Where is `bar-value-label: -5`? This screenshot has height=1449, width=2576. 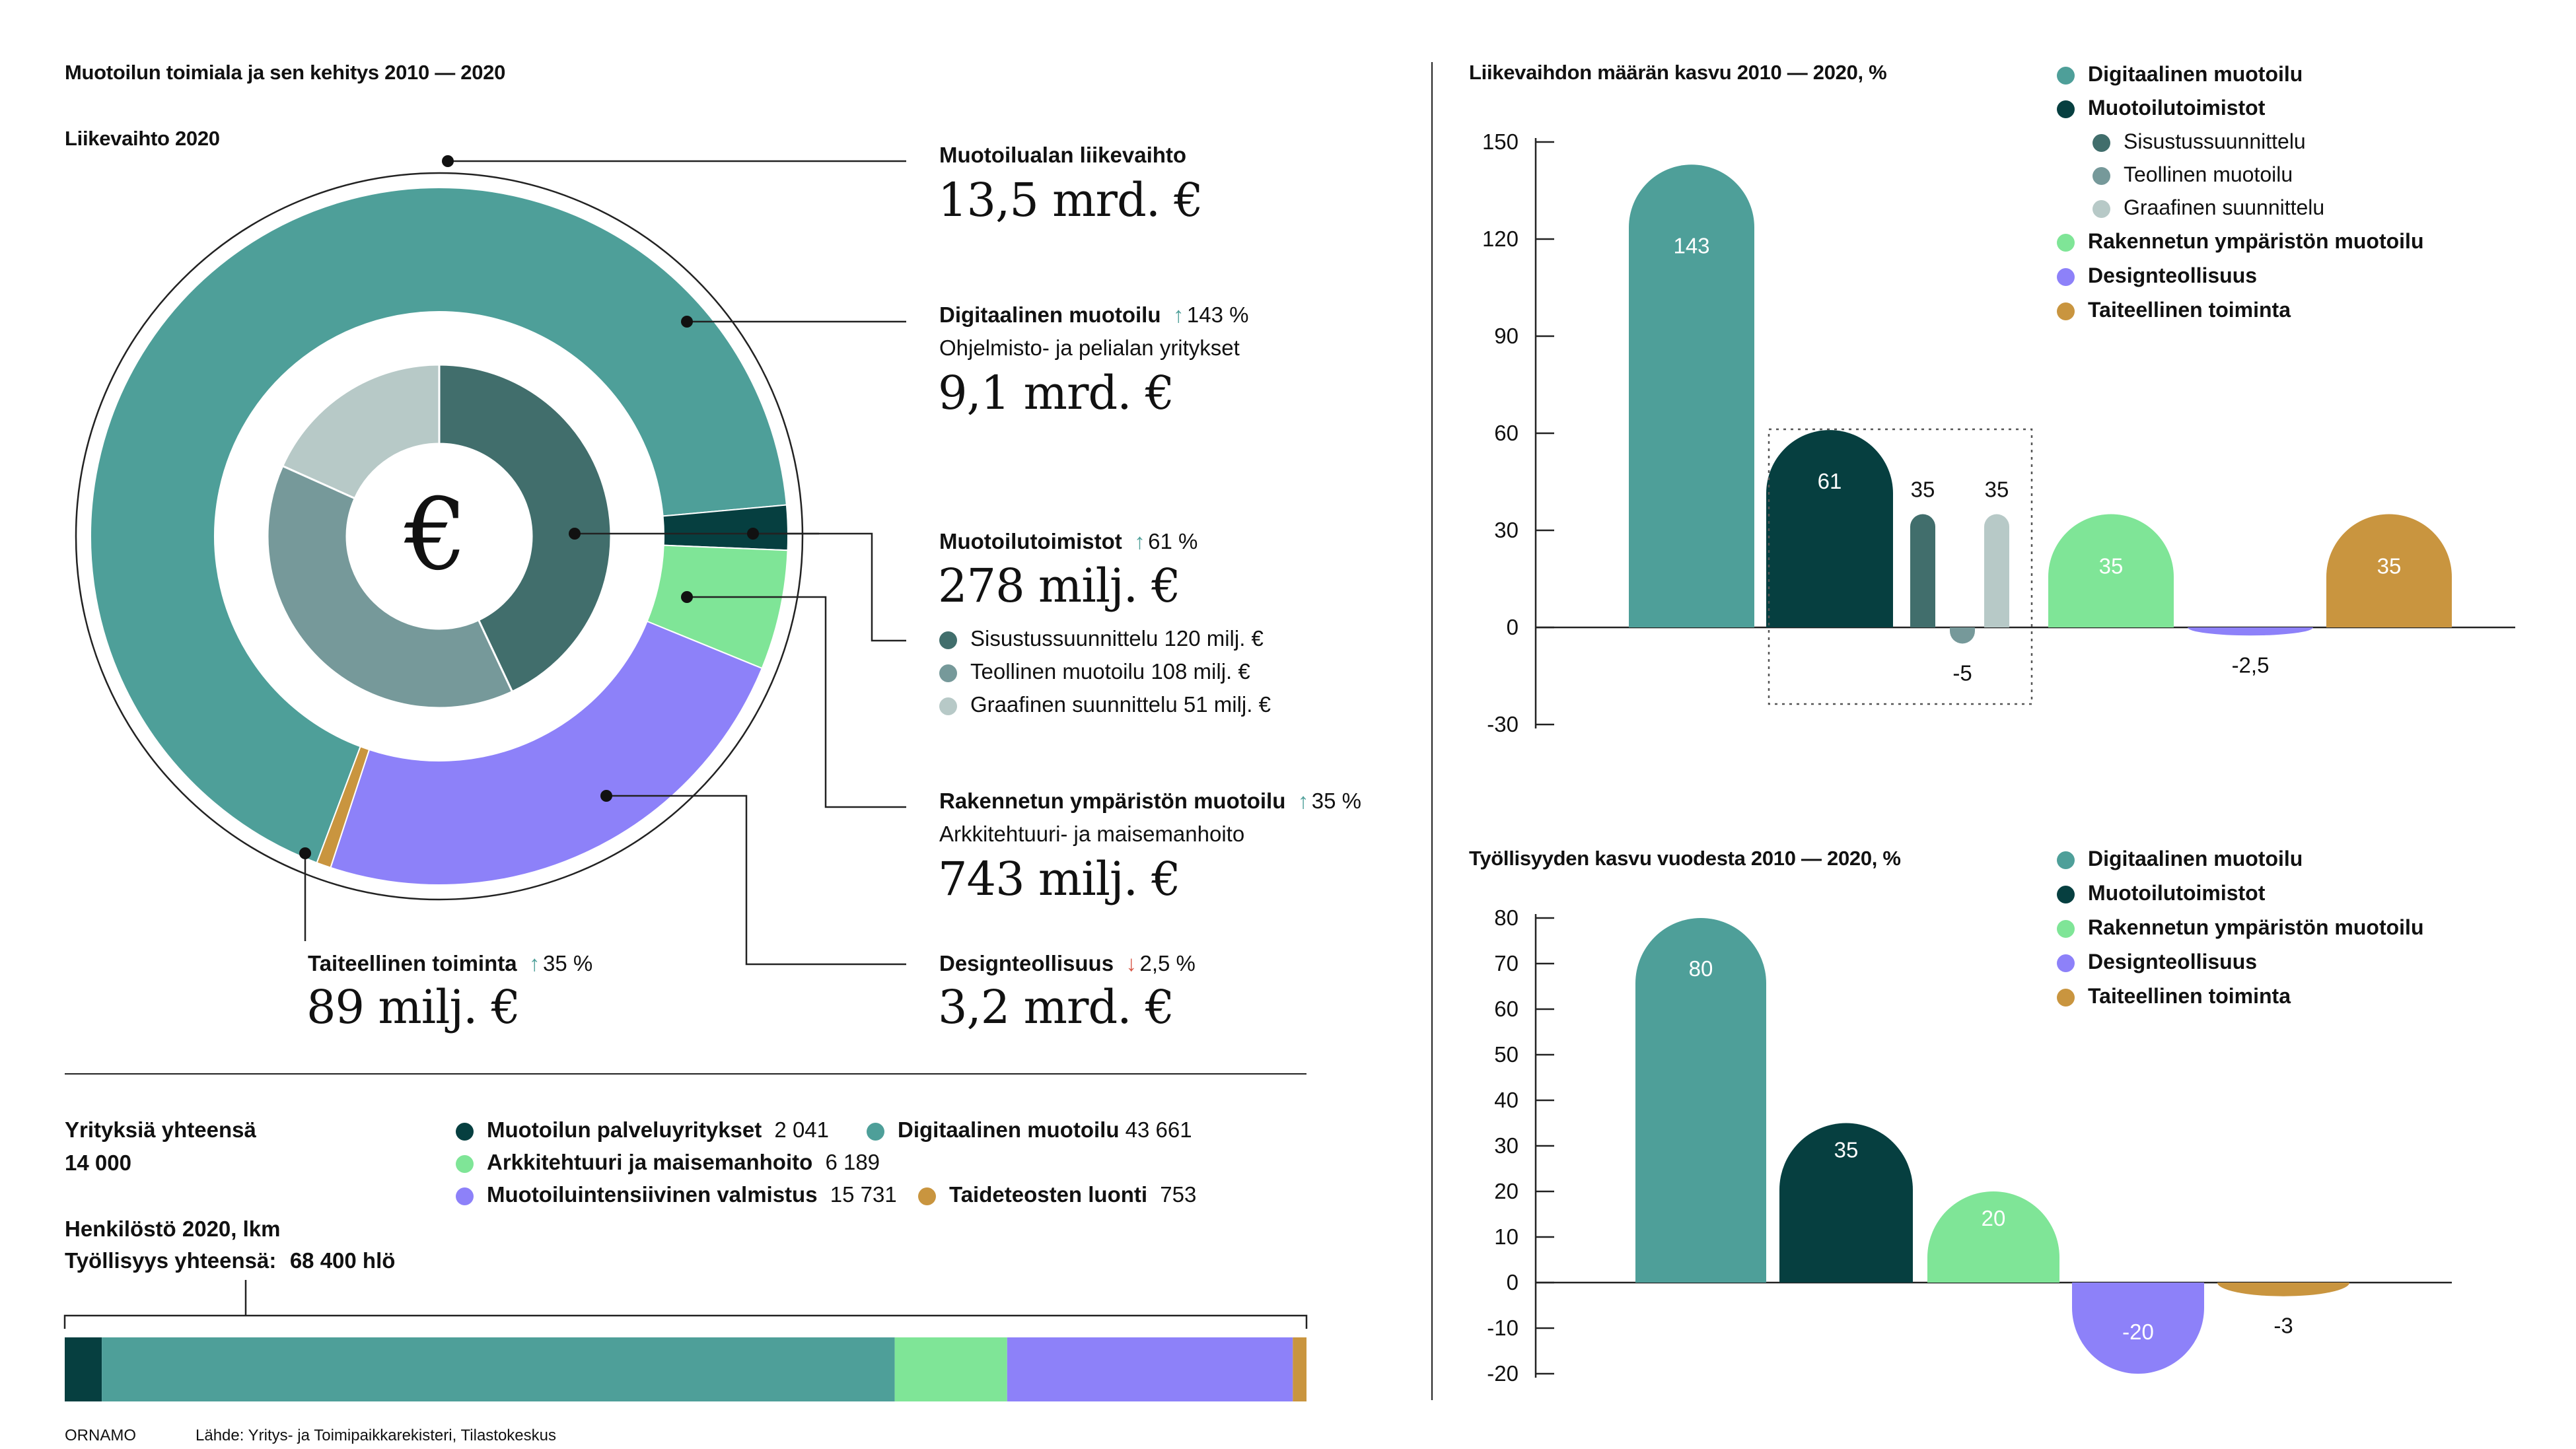 bar-value-label: -5 is located at coordinates (1962, 674).